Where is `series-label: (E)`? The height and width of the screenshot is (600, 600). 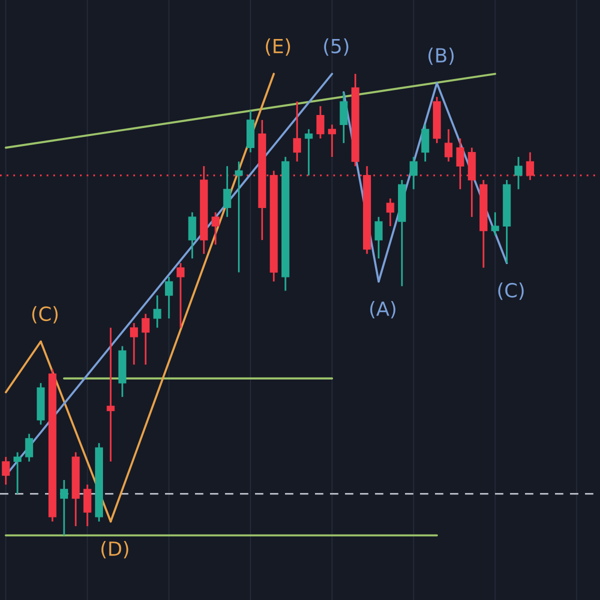
series-label: (E) is located at coordinates (278, 47).